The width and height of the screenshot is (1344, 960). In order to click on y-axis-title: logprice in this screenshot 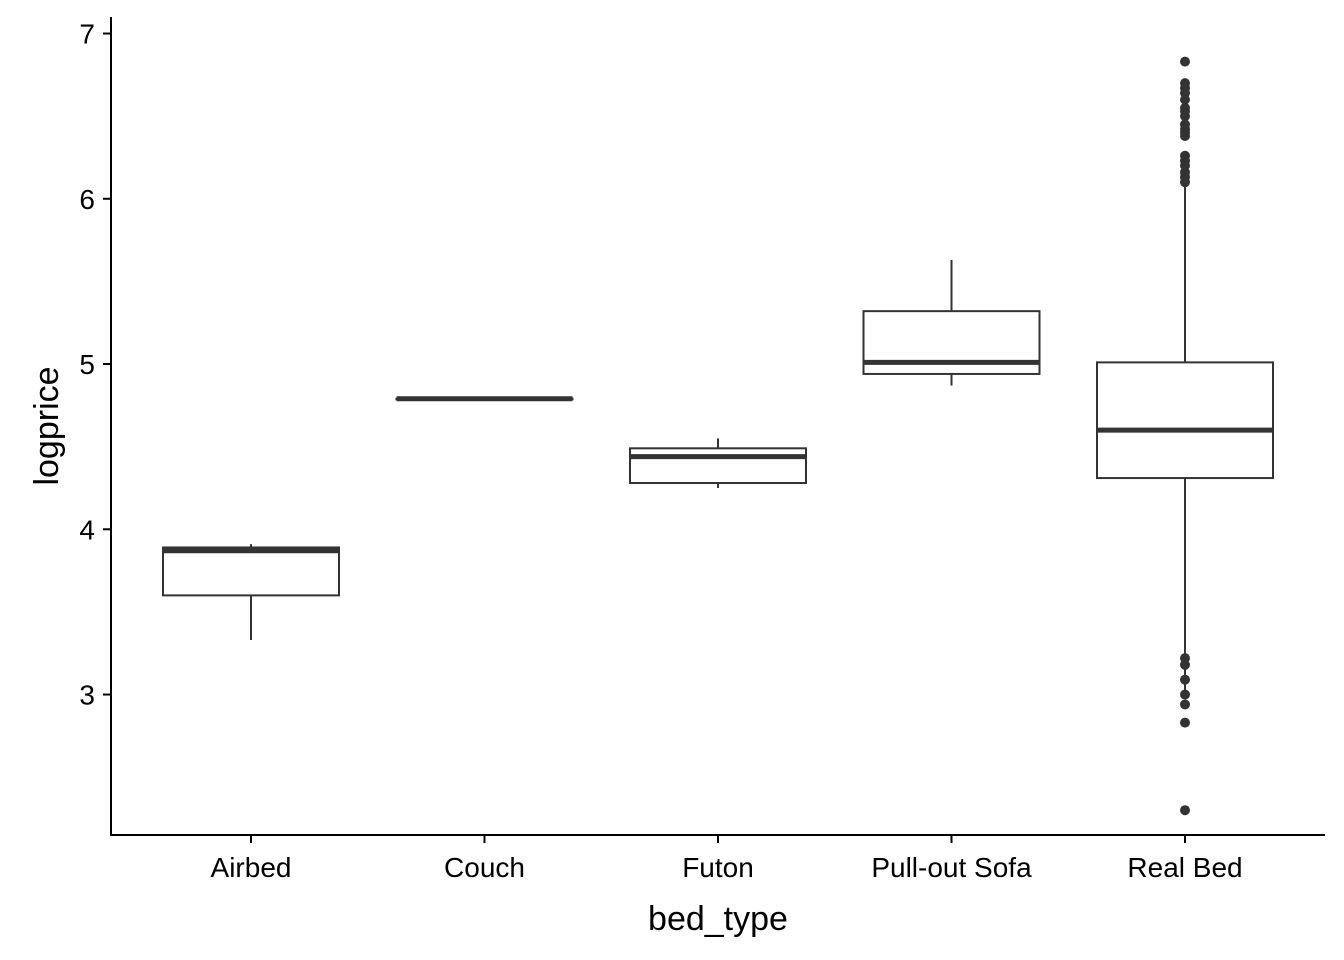, I will do `click(47, 425)`.